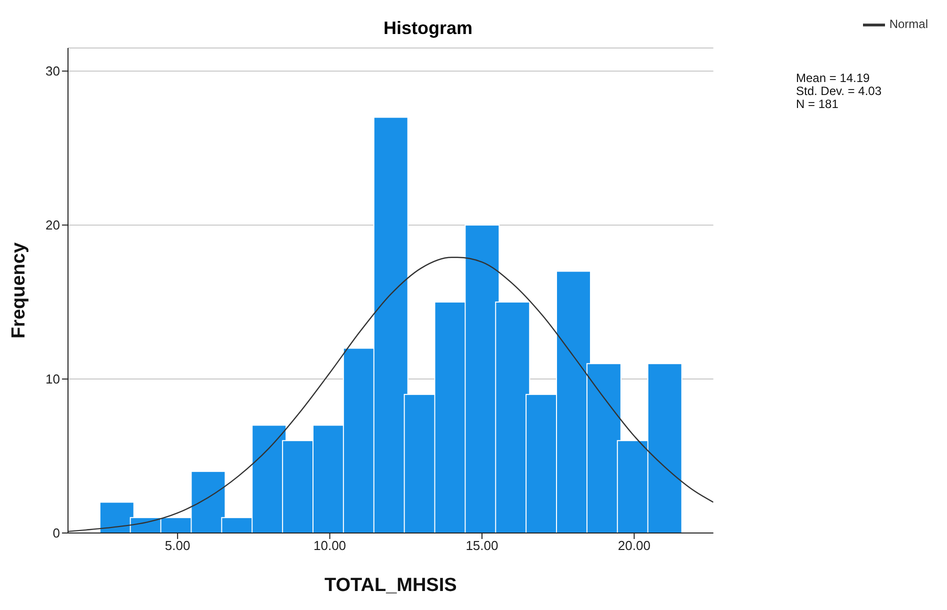 The width and height of the screenshot is (947, 610). Describe the element at coordinates (390, 585) in the screenshot. I see `x-axis-title: TOTAL_MHSIS` at that location.